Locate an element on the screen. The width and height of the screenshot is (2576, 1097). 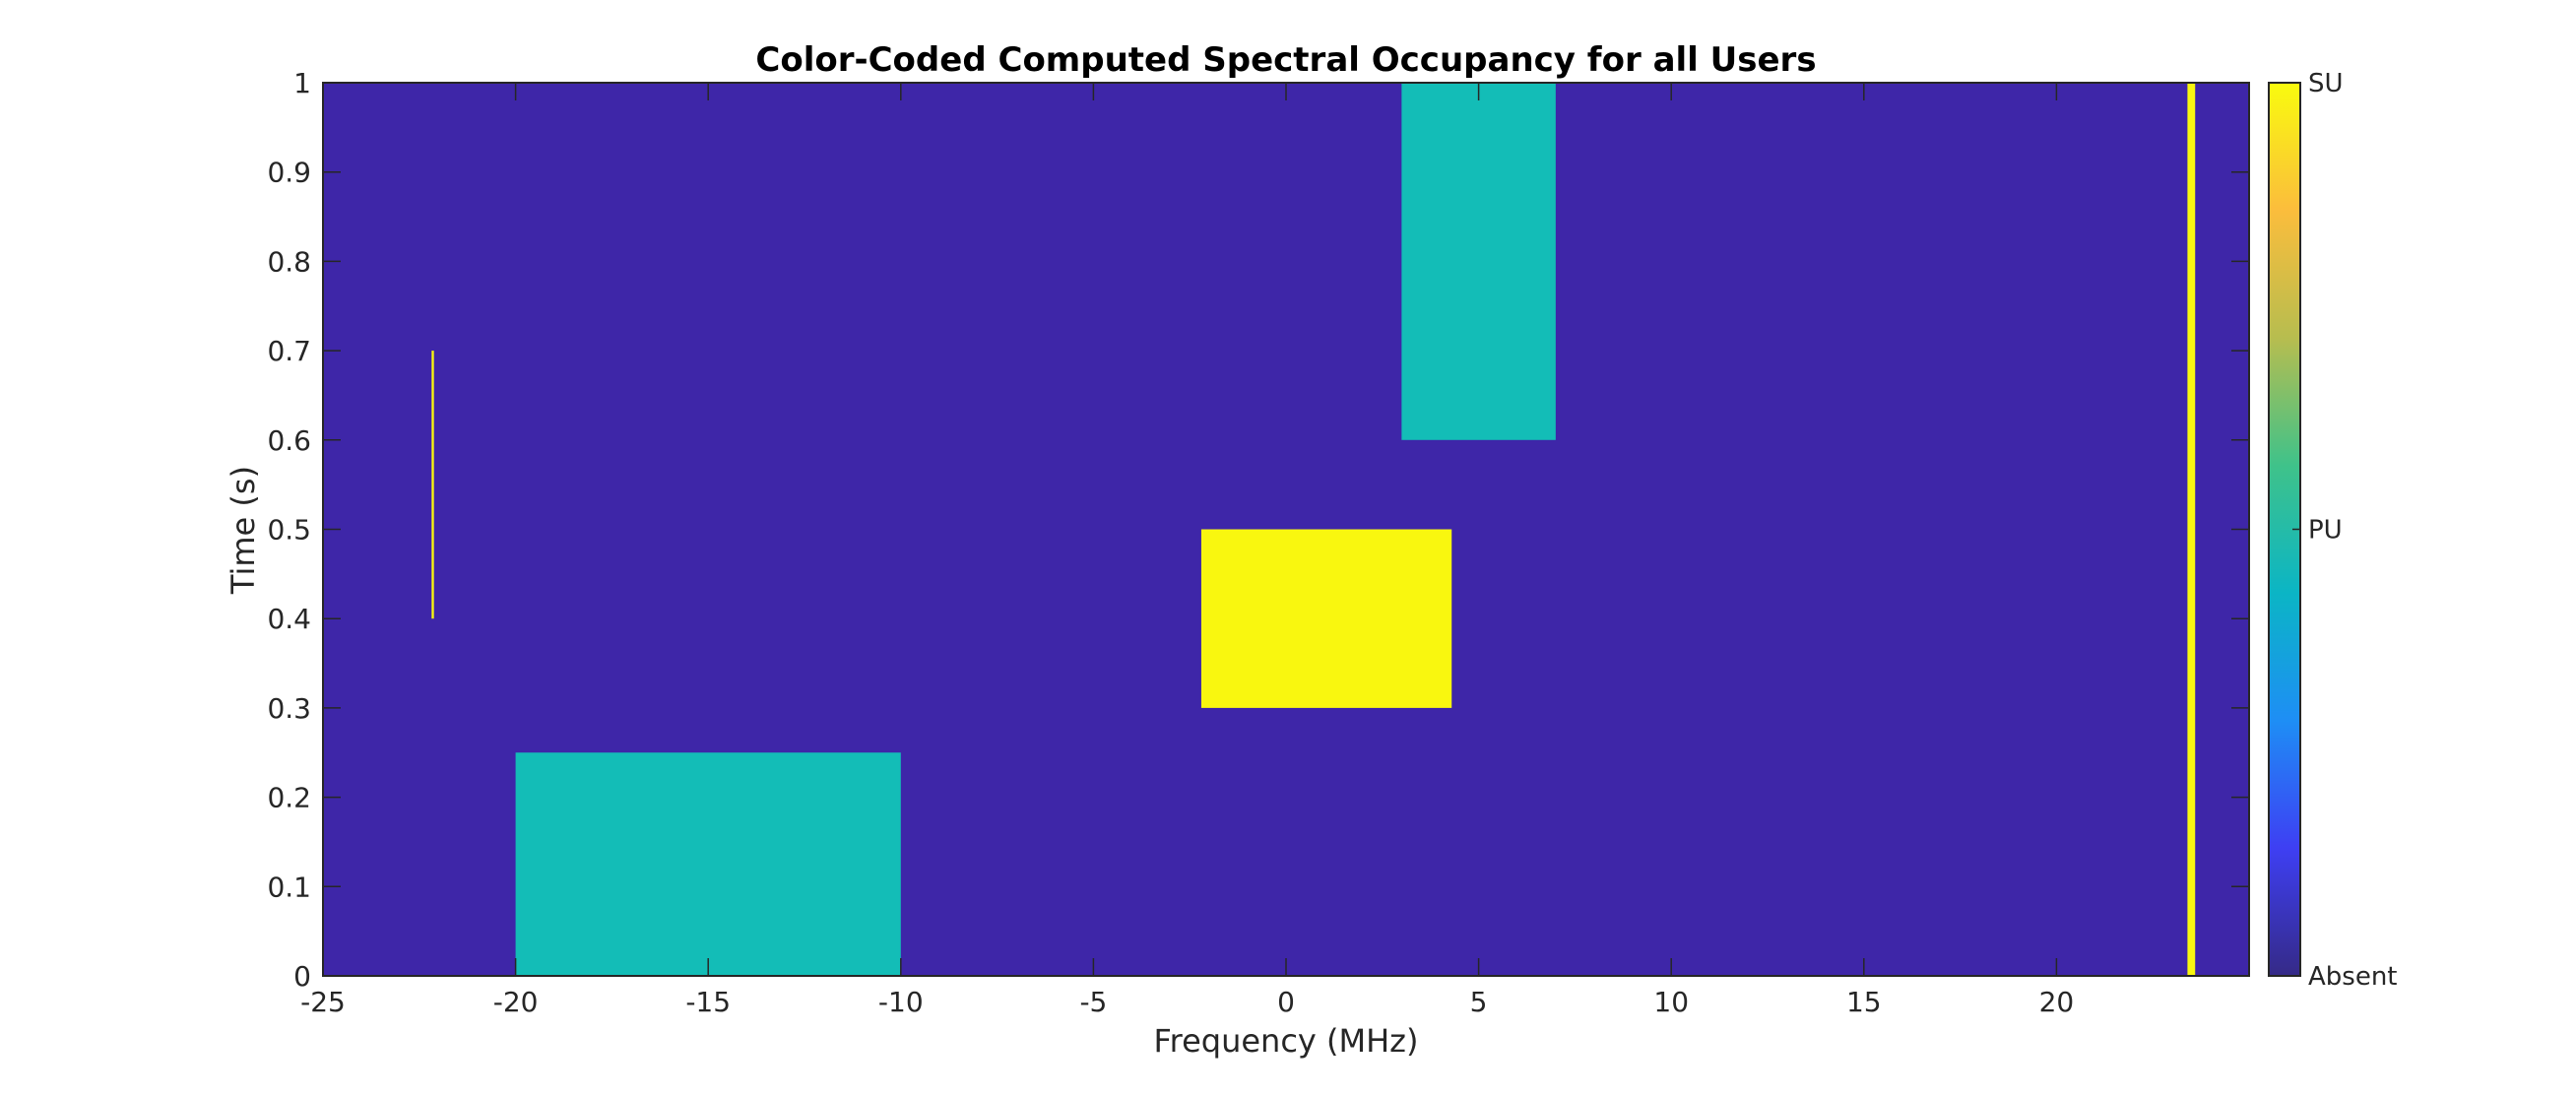
y-tick-label: 0.5 is located at coordinates (289, 530).